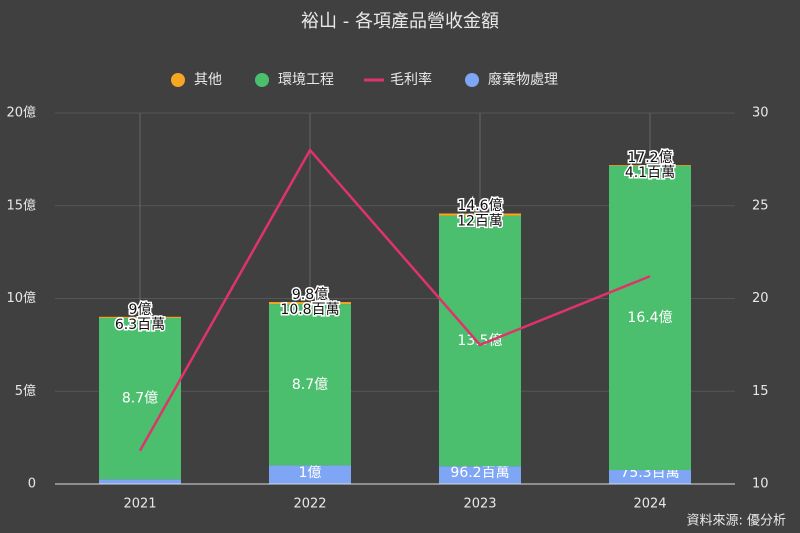  What do you see at coordinates (760, 113) in the screenshot?
I see `y2-tick-label: 30` at bounding box center [760, 113].